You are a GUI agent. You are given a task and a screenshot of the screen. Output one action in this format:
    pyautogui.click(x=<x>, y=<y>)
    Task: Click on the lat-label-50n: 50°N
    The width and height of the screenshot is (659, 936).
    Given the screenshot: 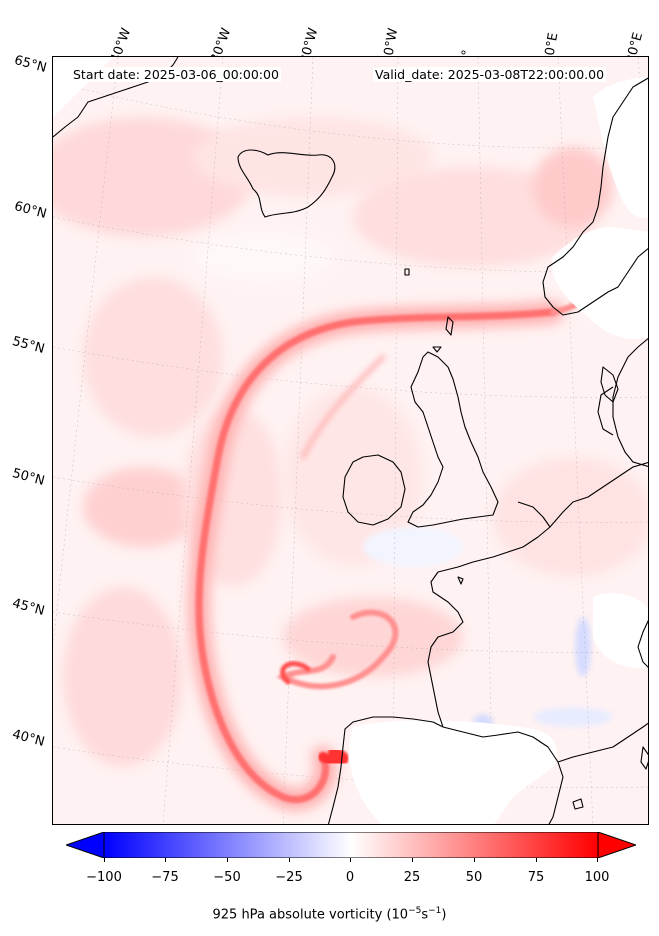 What is the action you would take?
    pyautogui.click(x=28, y=477)
    